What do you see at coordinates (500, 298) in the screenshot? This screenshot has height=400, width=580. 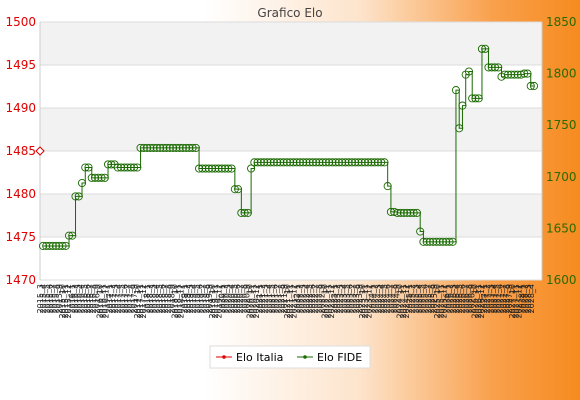 I see `x-tick-label: 2027_6` at bounding box center [500, 298].